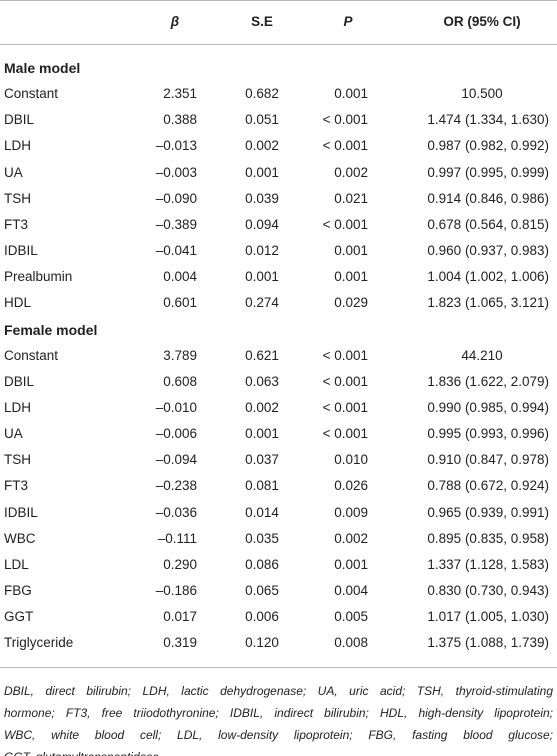  Describe the element at coordinates (262, 643) in the screenshot. I see `table-cell: 0.120` at that location.